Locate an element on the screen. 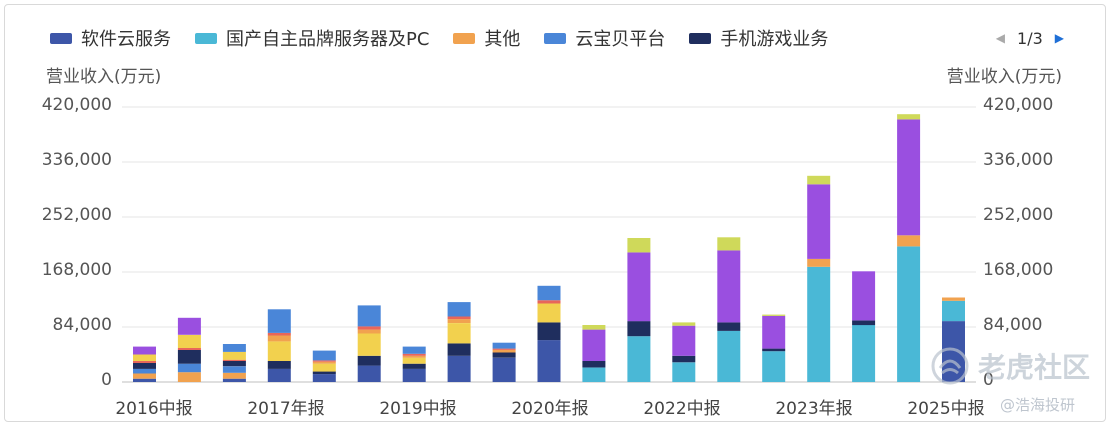  legend-item-cloud-baby: 云宝贝平台 is located at coordinates (604, 38).